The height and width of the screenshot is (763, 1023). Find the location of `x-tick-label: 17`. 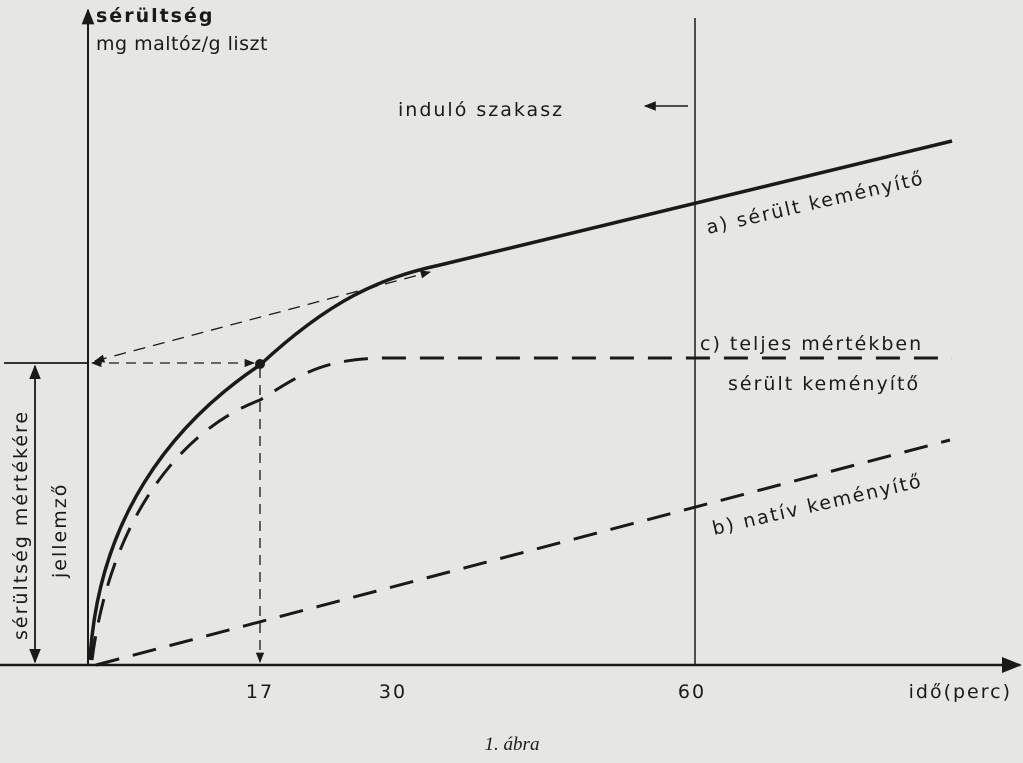

x-tick-label: 17 is located at coordinates (260, 692).